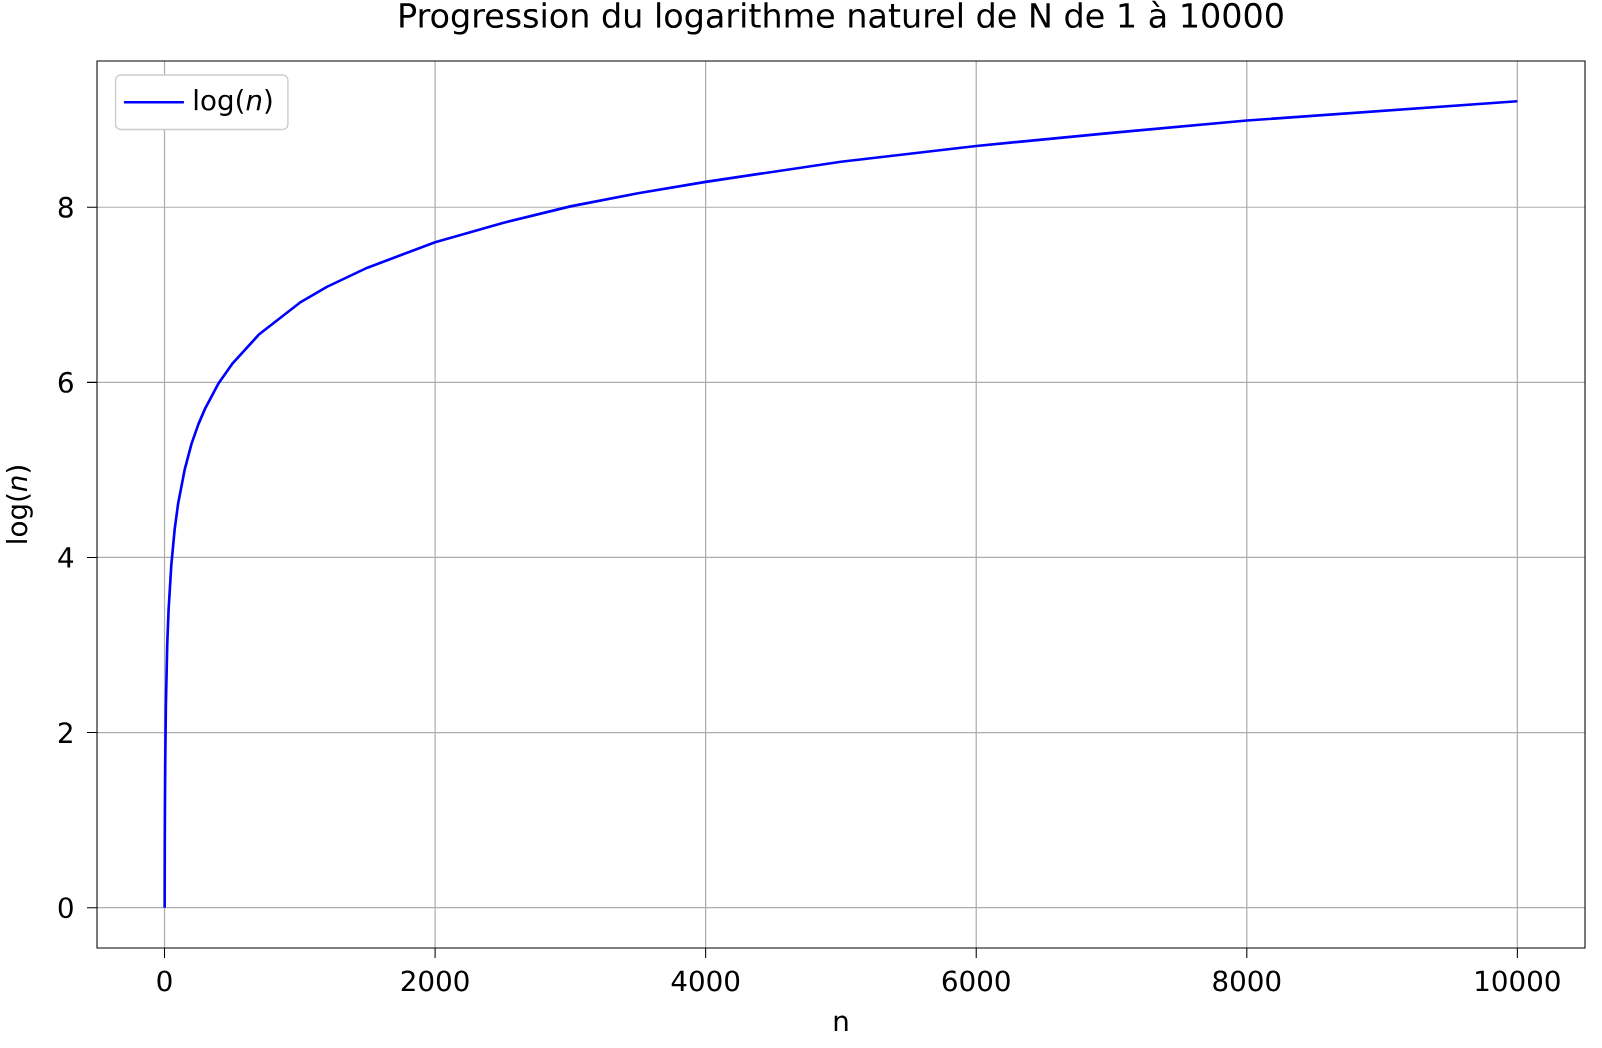 Image resolution: width=1602 pixels, height=1048 pixels. Describe the element at coordinates (65, 207) in the screenshot. I see `y-tick-label: 8` at that location.